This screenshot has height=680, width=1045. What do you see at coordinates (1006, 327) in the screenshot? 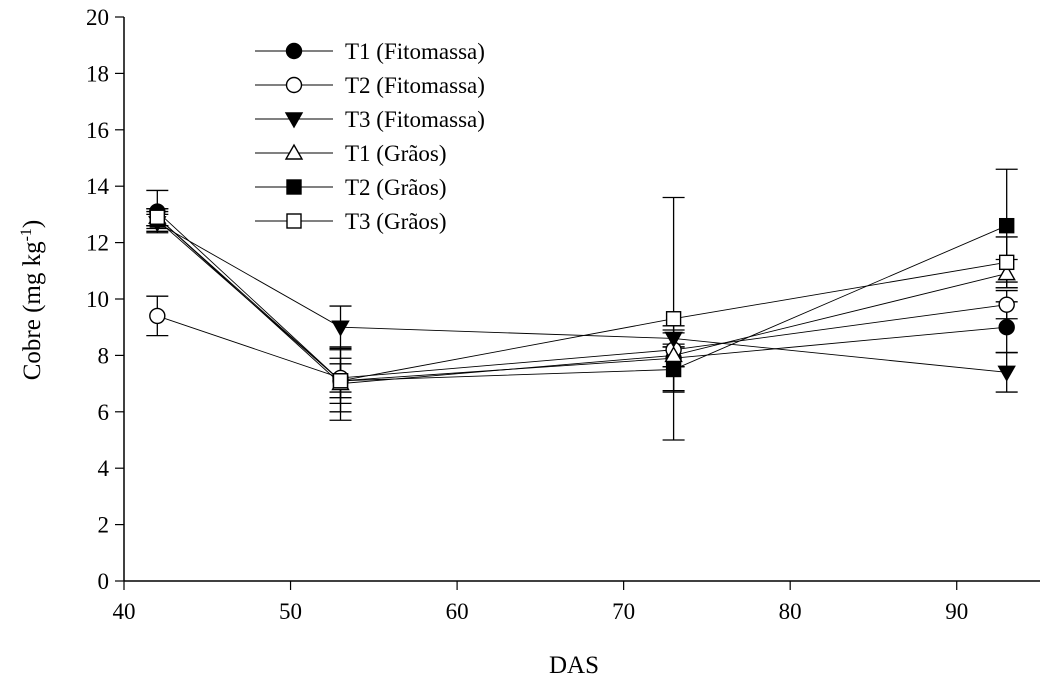
I see `data-point-t1-fitomassa` at bounding box center [1006, 327].